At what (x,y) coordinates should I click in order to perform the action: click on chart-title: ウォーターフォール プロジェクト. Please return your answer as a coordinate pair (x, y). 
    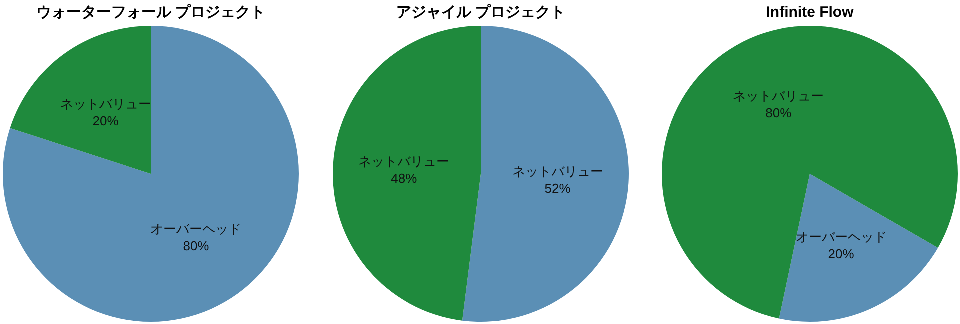
    Looking at the image, I should click on (151, 12).